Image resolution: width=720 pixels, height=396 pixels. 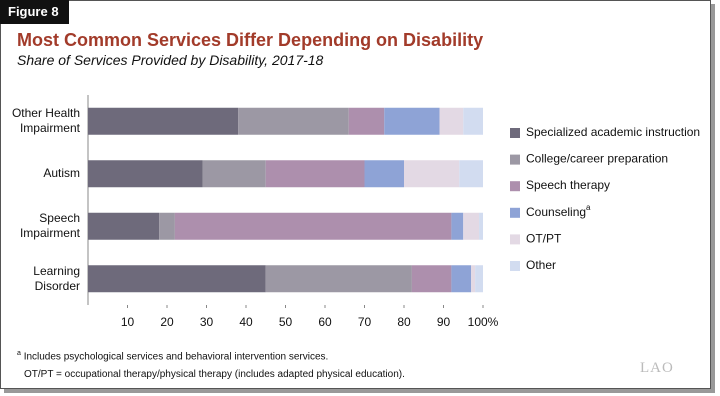 I want to click on x-tick-label: 60, so click(x=325, y=322).